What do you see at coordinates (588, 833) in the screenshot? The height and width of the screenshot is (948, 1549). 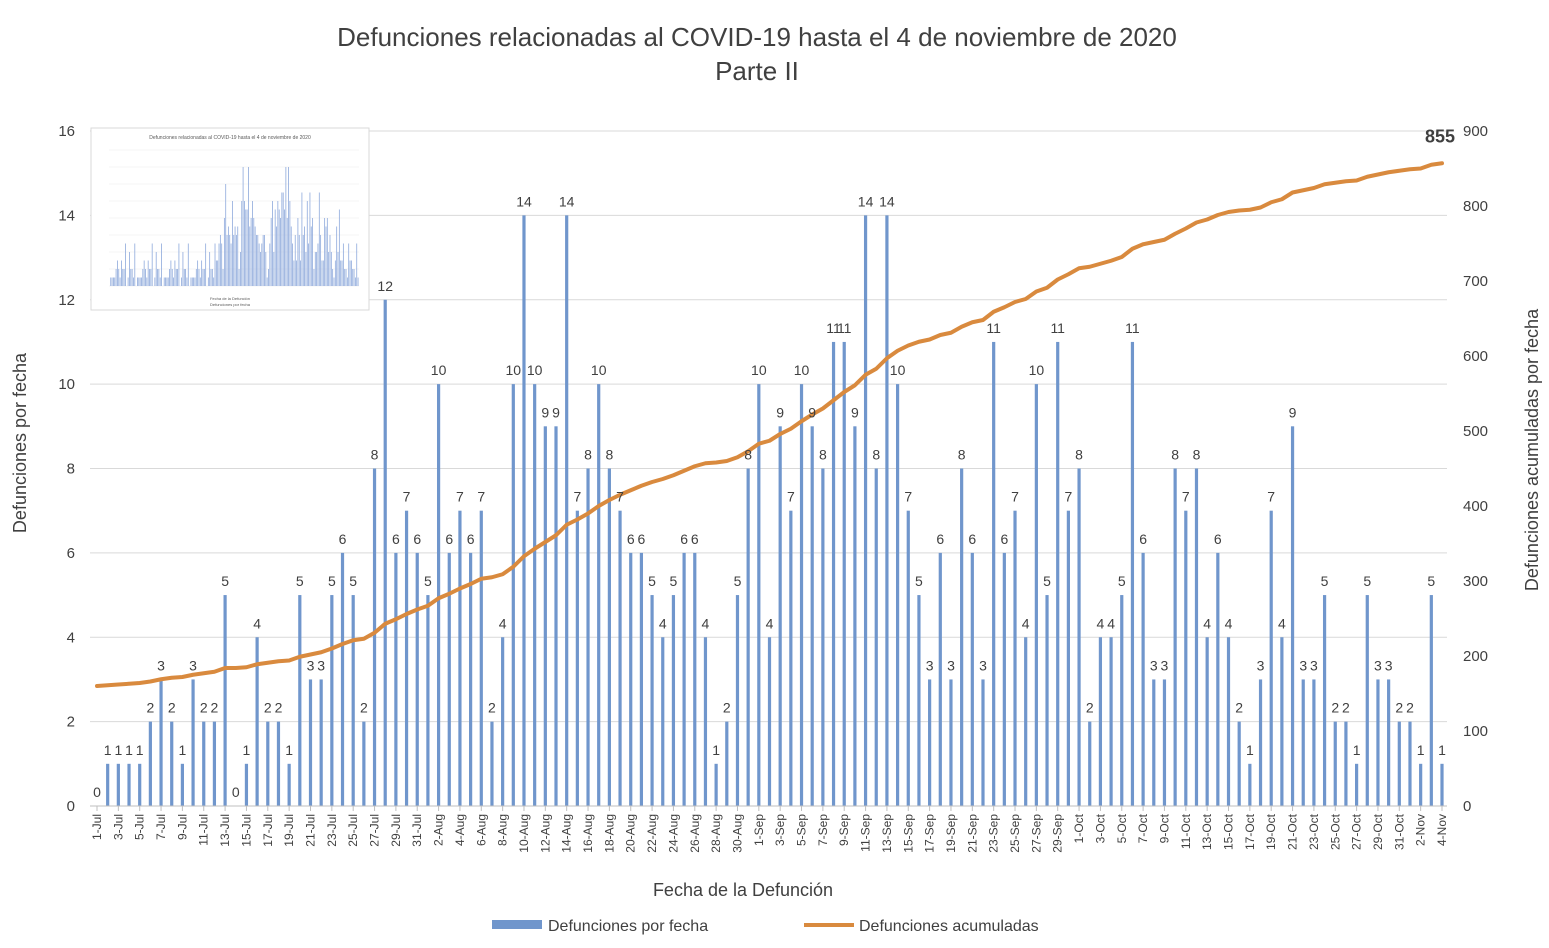 I see `x-tick-label: 16-Aug` at bounding box center [588, 833].